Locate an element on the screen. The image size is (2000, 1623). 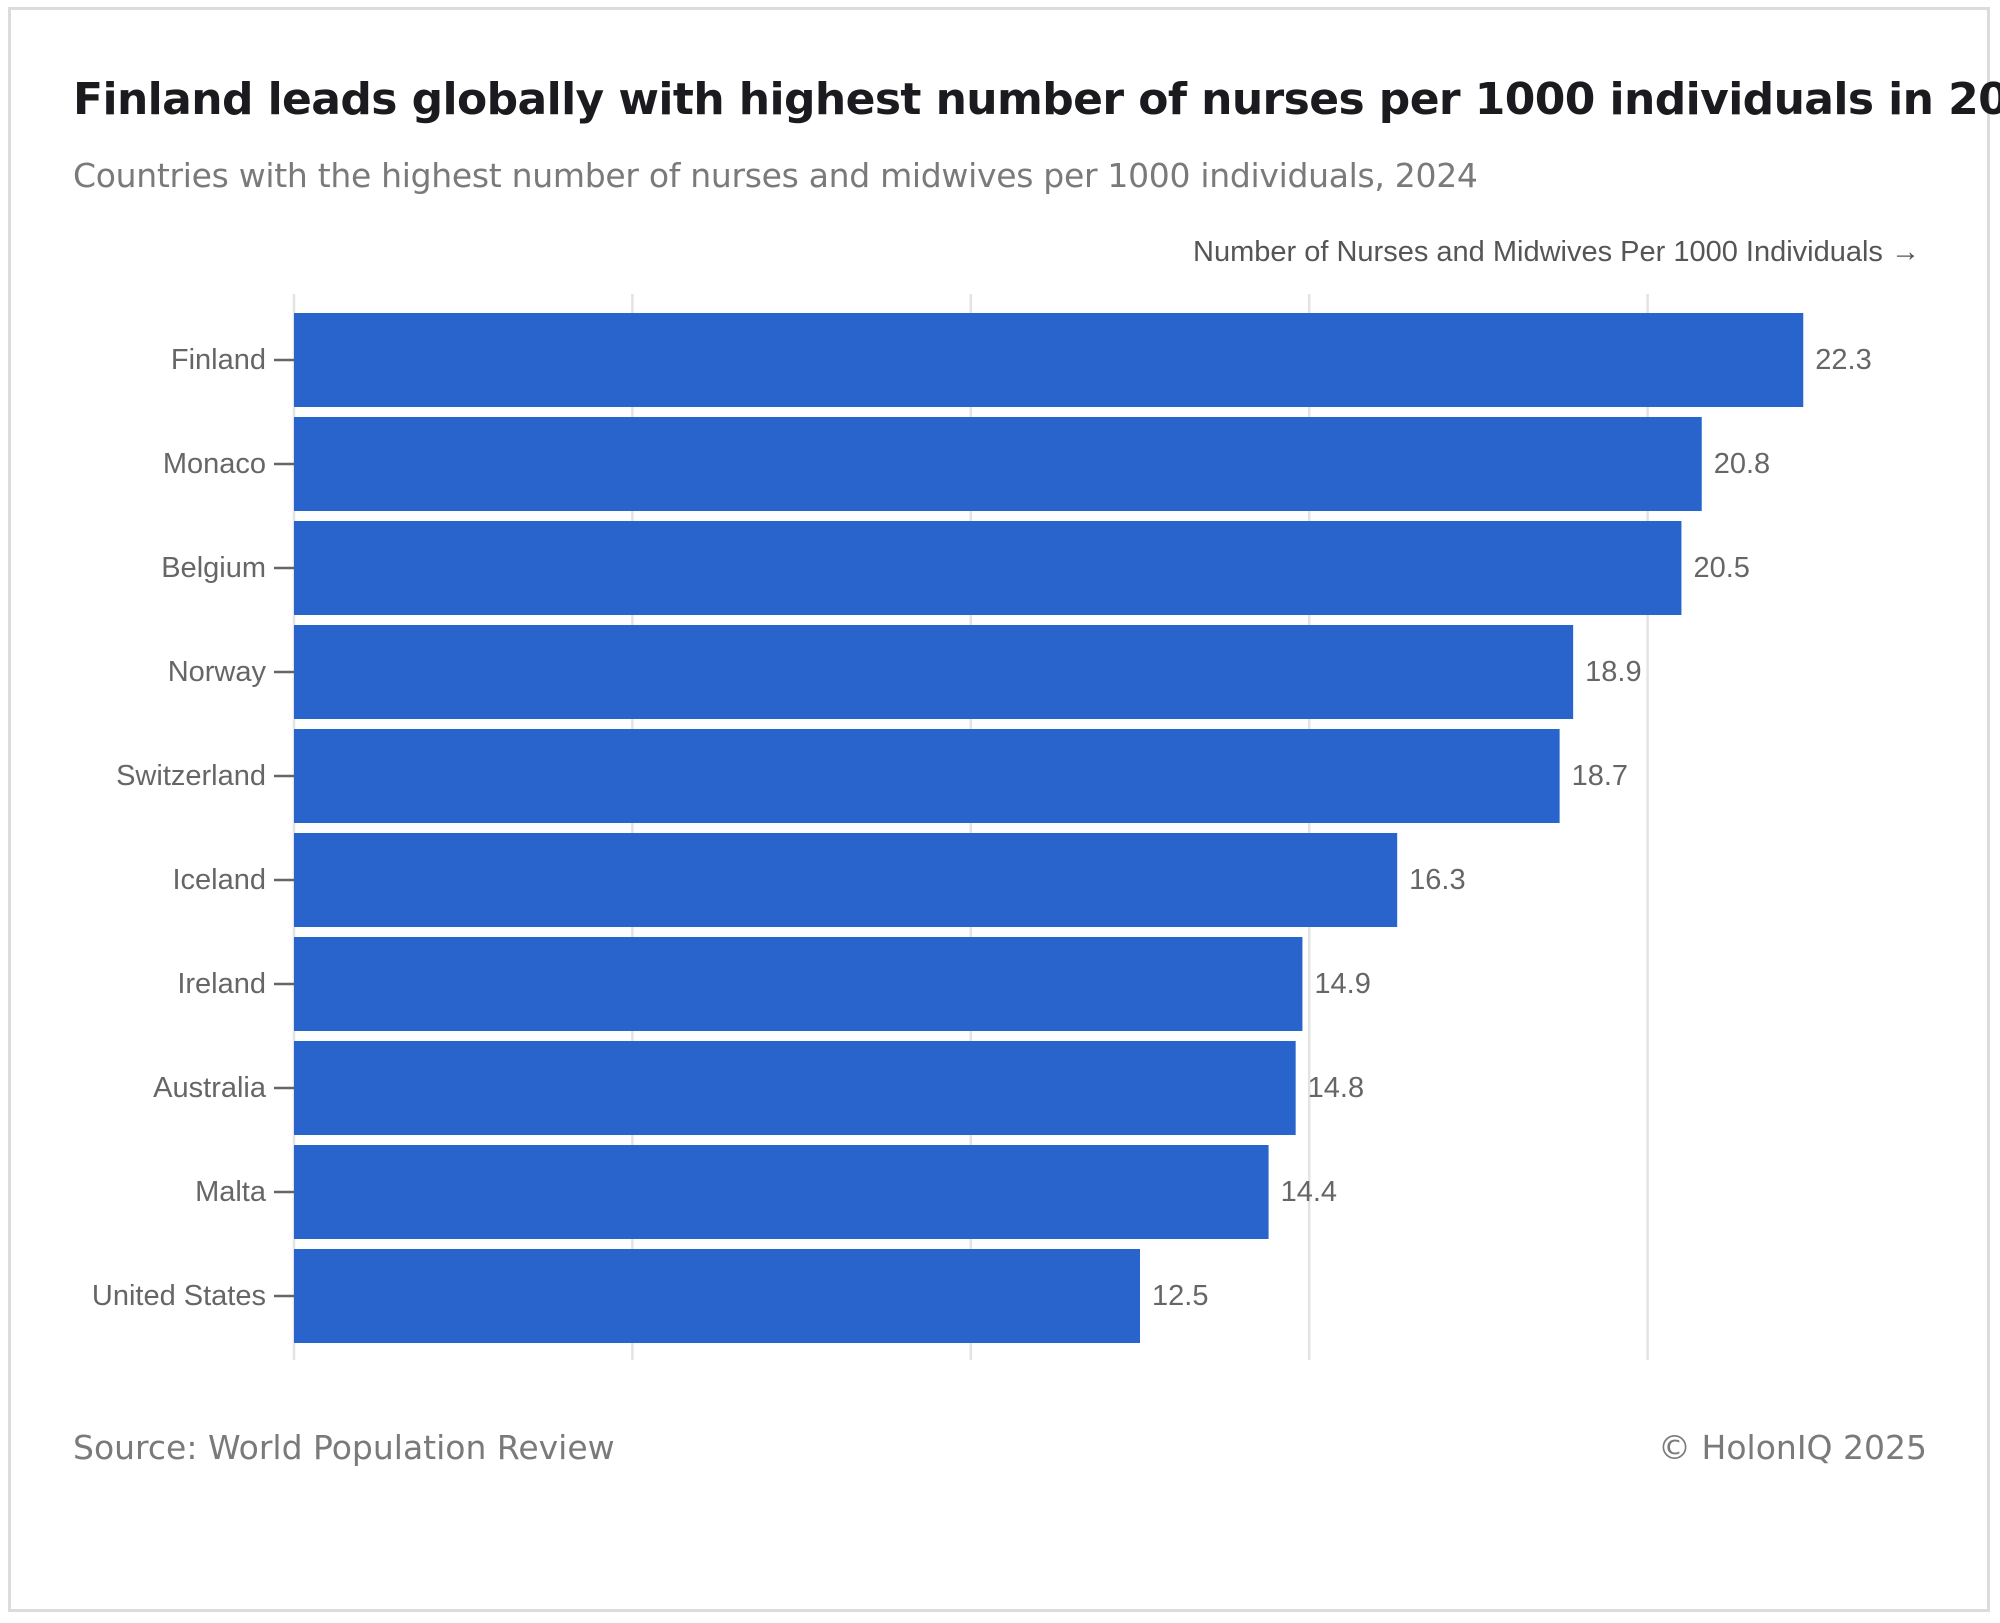
y-tick-label: Belgium is located at coordinates (213, 568).